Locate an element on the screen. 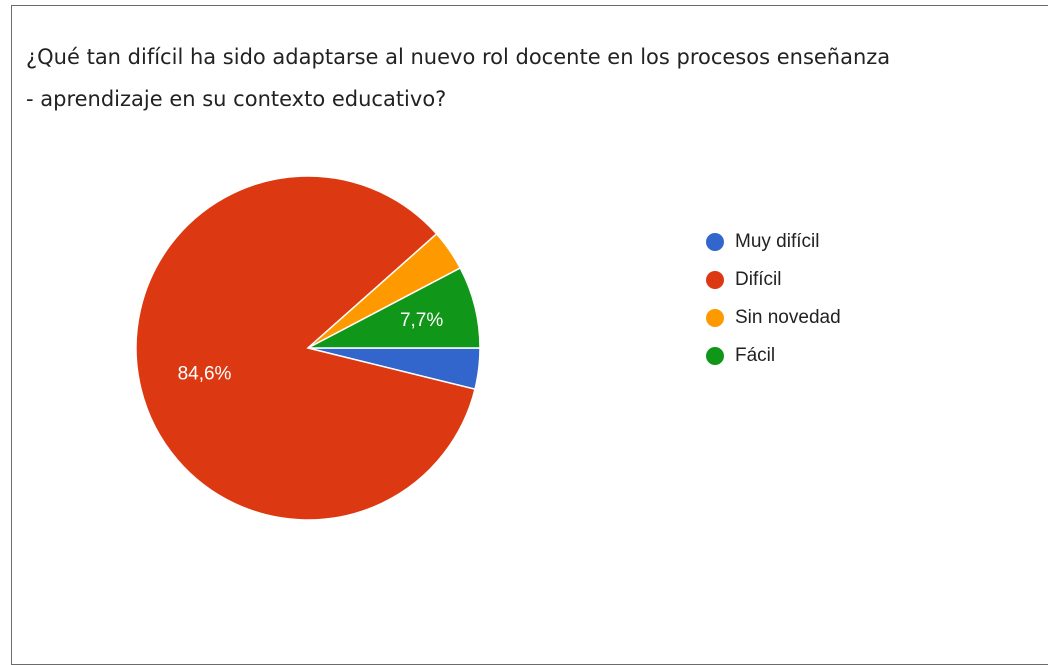  chart-legend: Muy difícil Difícil Sin novedad Fácil is located at coordinates (773, 304).